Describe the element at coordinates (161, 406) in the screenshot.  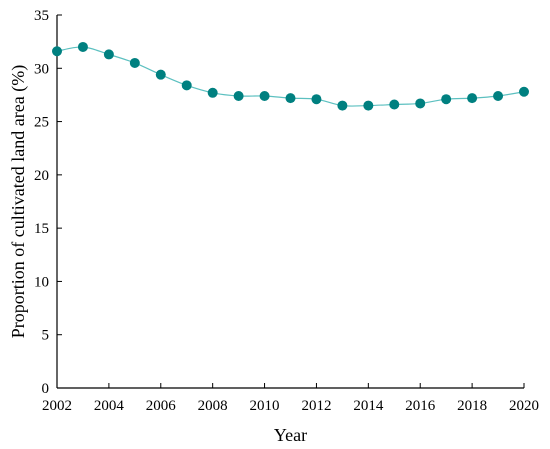
I see `x-tick-label: 2006` at that location.